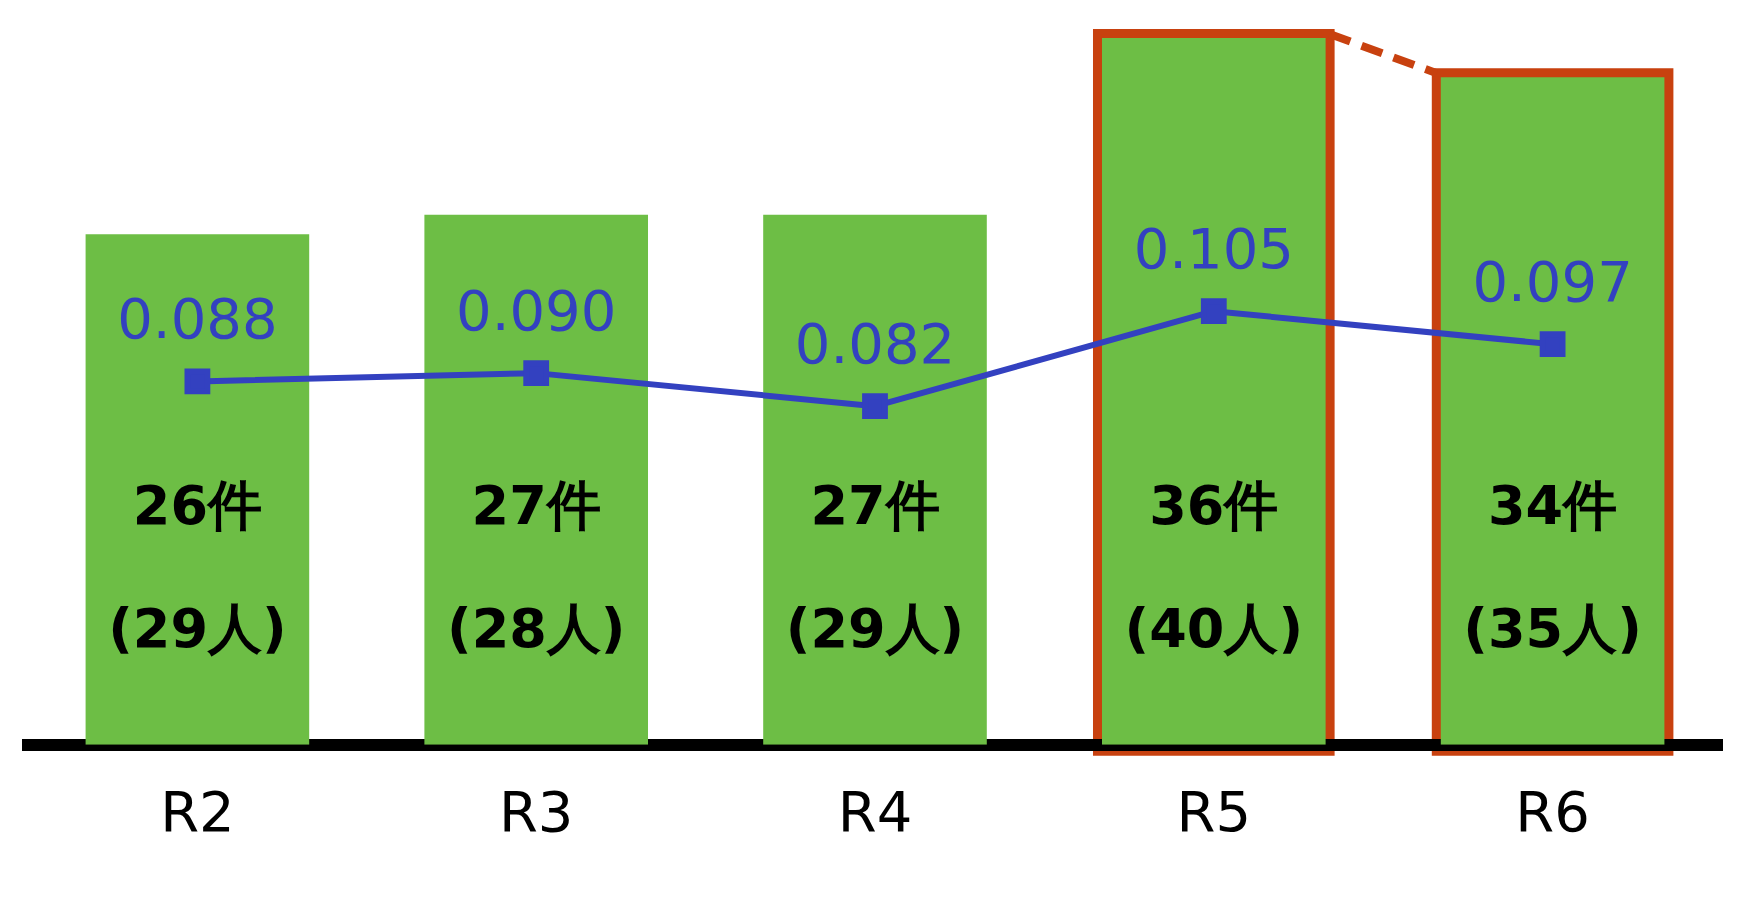  Describe the element at coordinates (1214, 566) in the screenshot. I see `data-label: 36件 (40人)` at that location.